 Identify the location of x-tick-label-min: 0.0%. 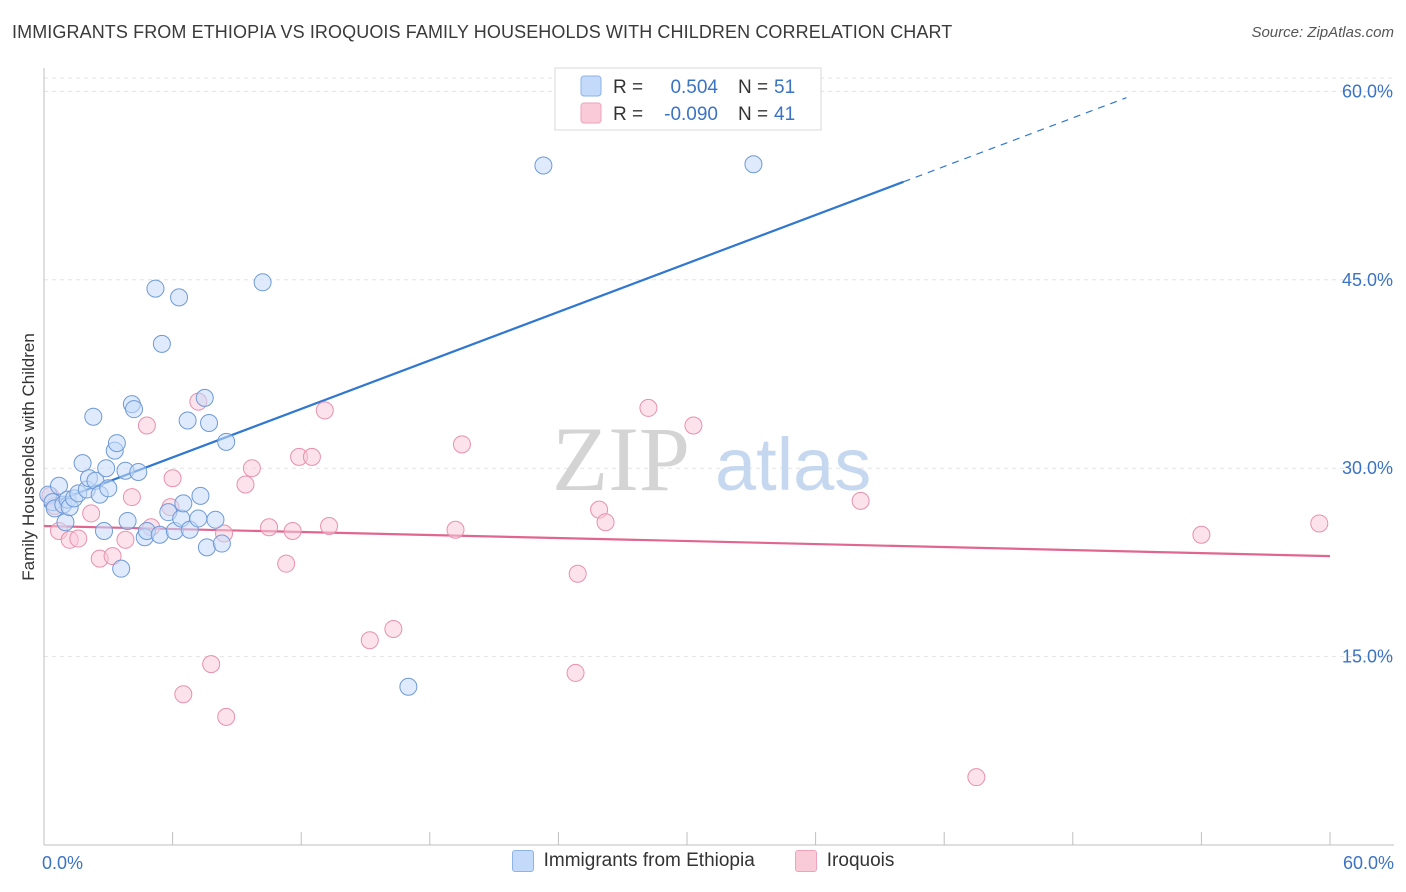
(62, 863).